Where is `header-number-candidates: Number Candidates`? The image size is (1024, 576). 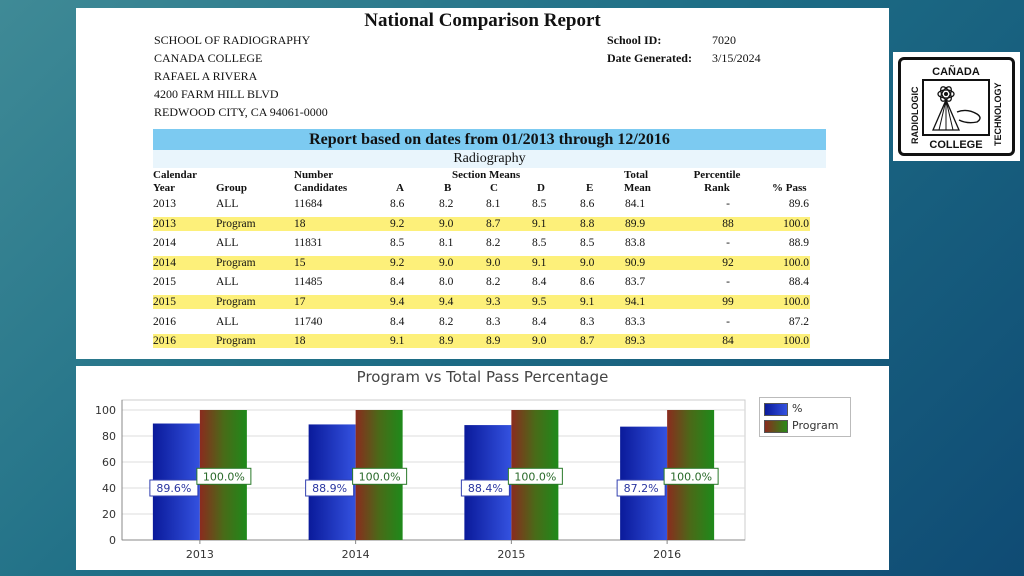 header-number-candidates: Number Candidates is located at coordinates (321, 181).